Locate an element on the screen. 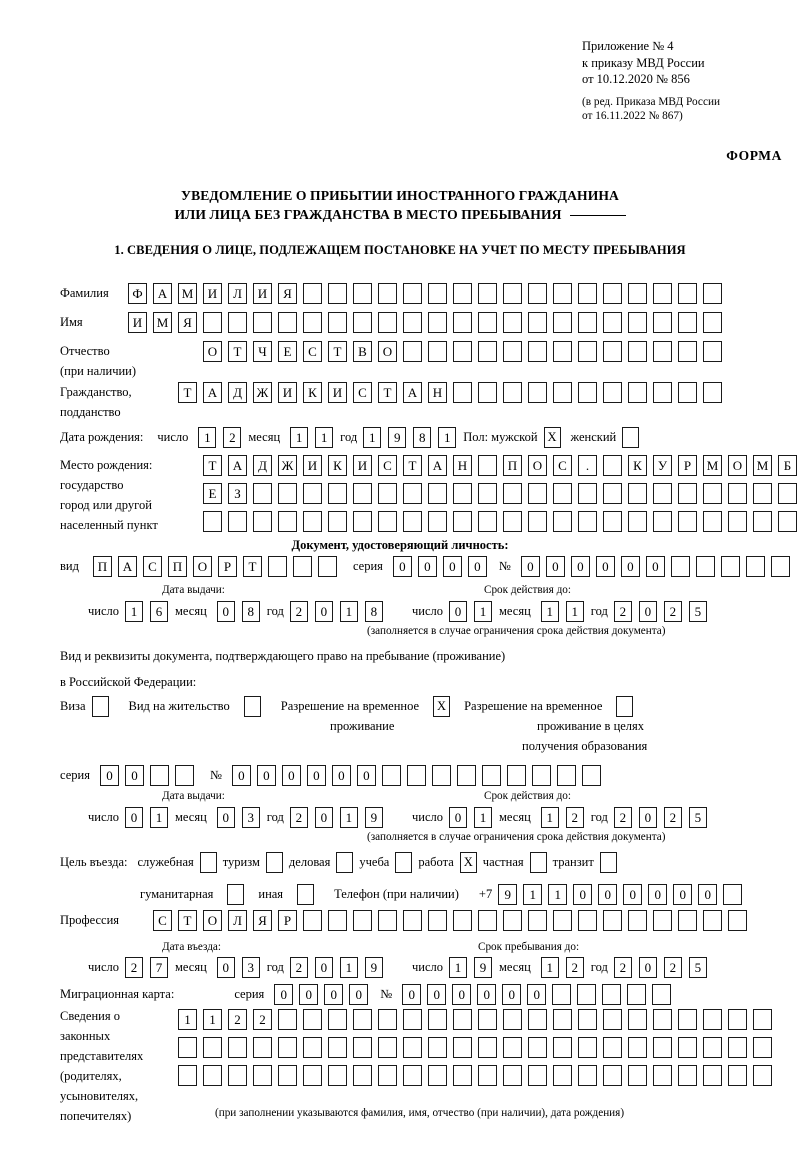 Image resolution: width=800 pixels, height=1163 pixels. character-cell: П is located at coordinates (512, 465).